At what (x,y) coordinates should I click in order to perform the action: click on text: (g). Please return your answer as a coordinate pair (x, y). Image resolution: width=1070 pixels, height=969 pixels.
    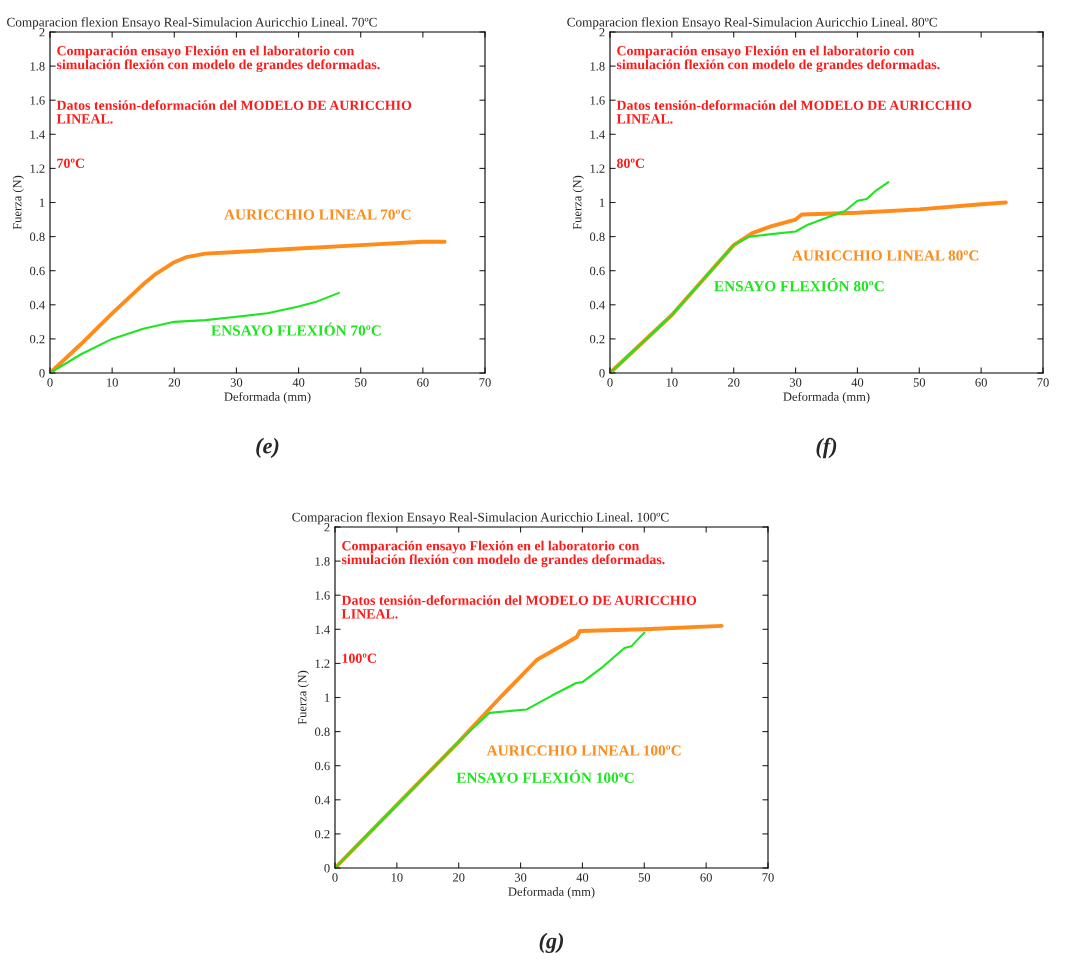
    Looking at the image, I should click on (551, 942).